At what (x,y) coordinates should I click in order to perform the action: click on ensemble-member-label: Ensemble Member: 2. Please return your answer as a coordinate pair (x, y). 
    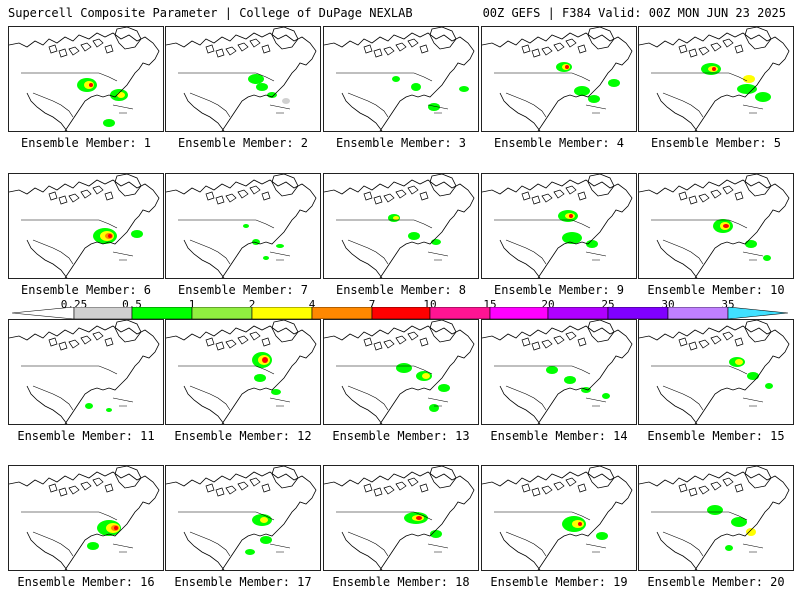
    Looking at the image, I should click on (243, 143).